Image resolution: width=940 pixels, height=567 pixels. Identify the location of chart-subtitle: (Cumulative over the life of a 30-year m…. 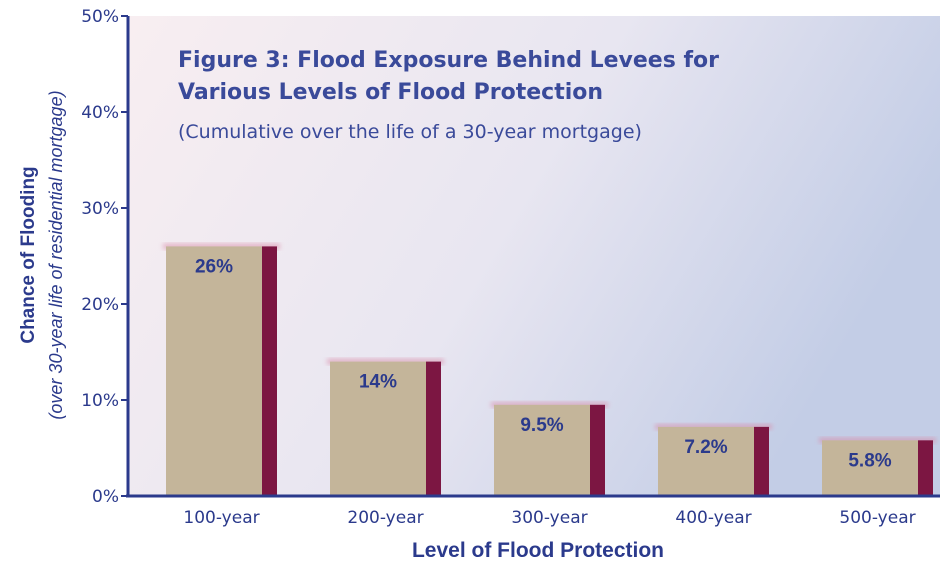
(410, 132).